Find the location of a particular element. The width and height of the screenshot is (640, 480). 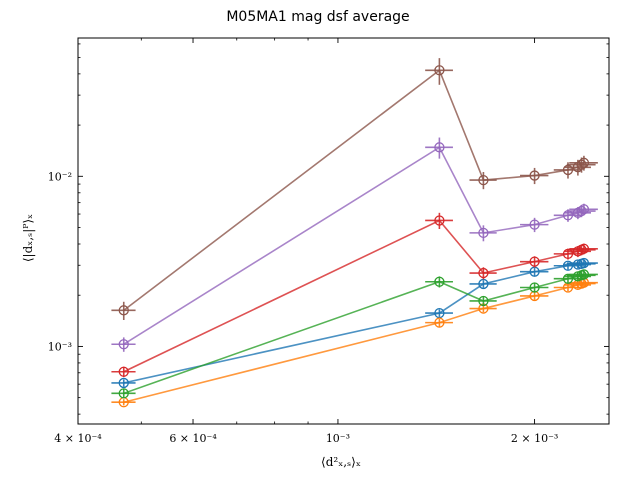

x-tick-label: 4 × 10⁻⁴ is located at coordinates (78, 438).